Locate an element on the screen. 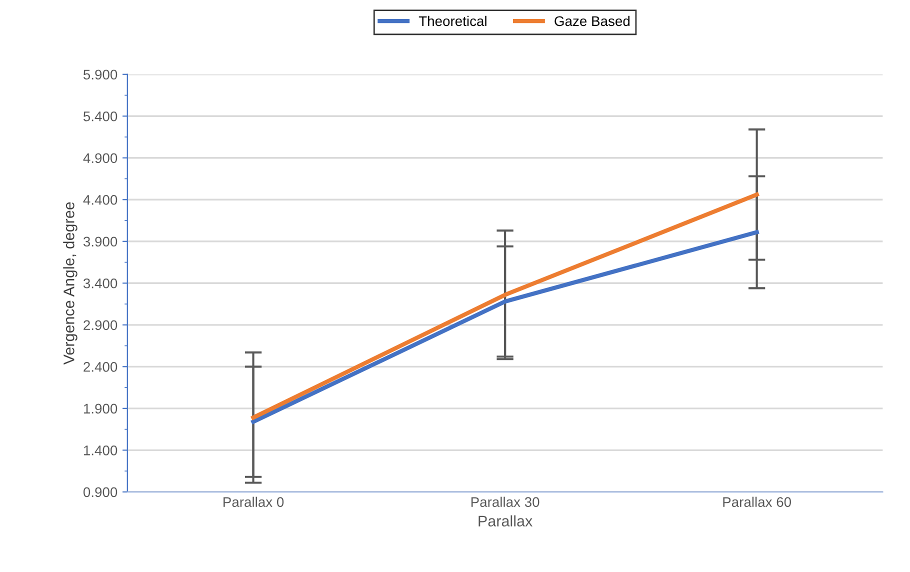  y-tick-label: 2.400 is located at coordinates (101, 367).